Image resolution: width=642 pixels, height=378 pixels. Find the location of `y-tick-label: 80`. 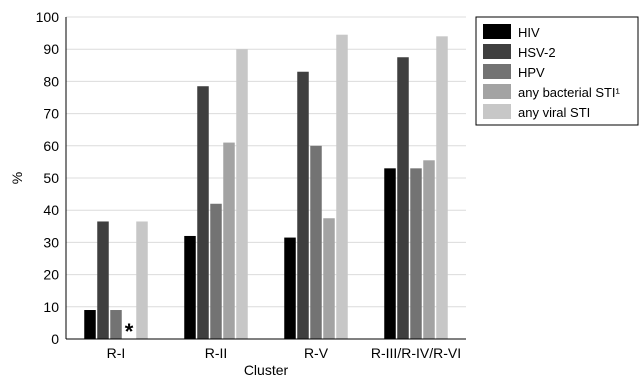

y-tick-label: 80 is located at coordinates (51, 81).